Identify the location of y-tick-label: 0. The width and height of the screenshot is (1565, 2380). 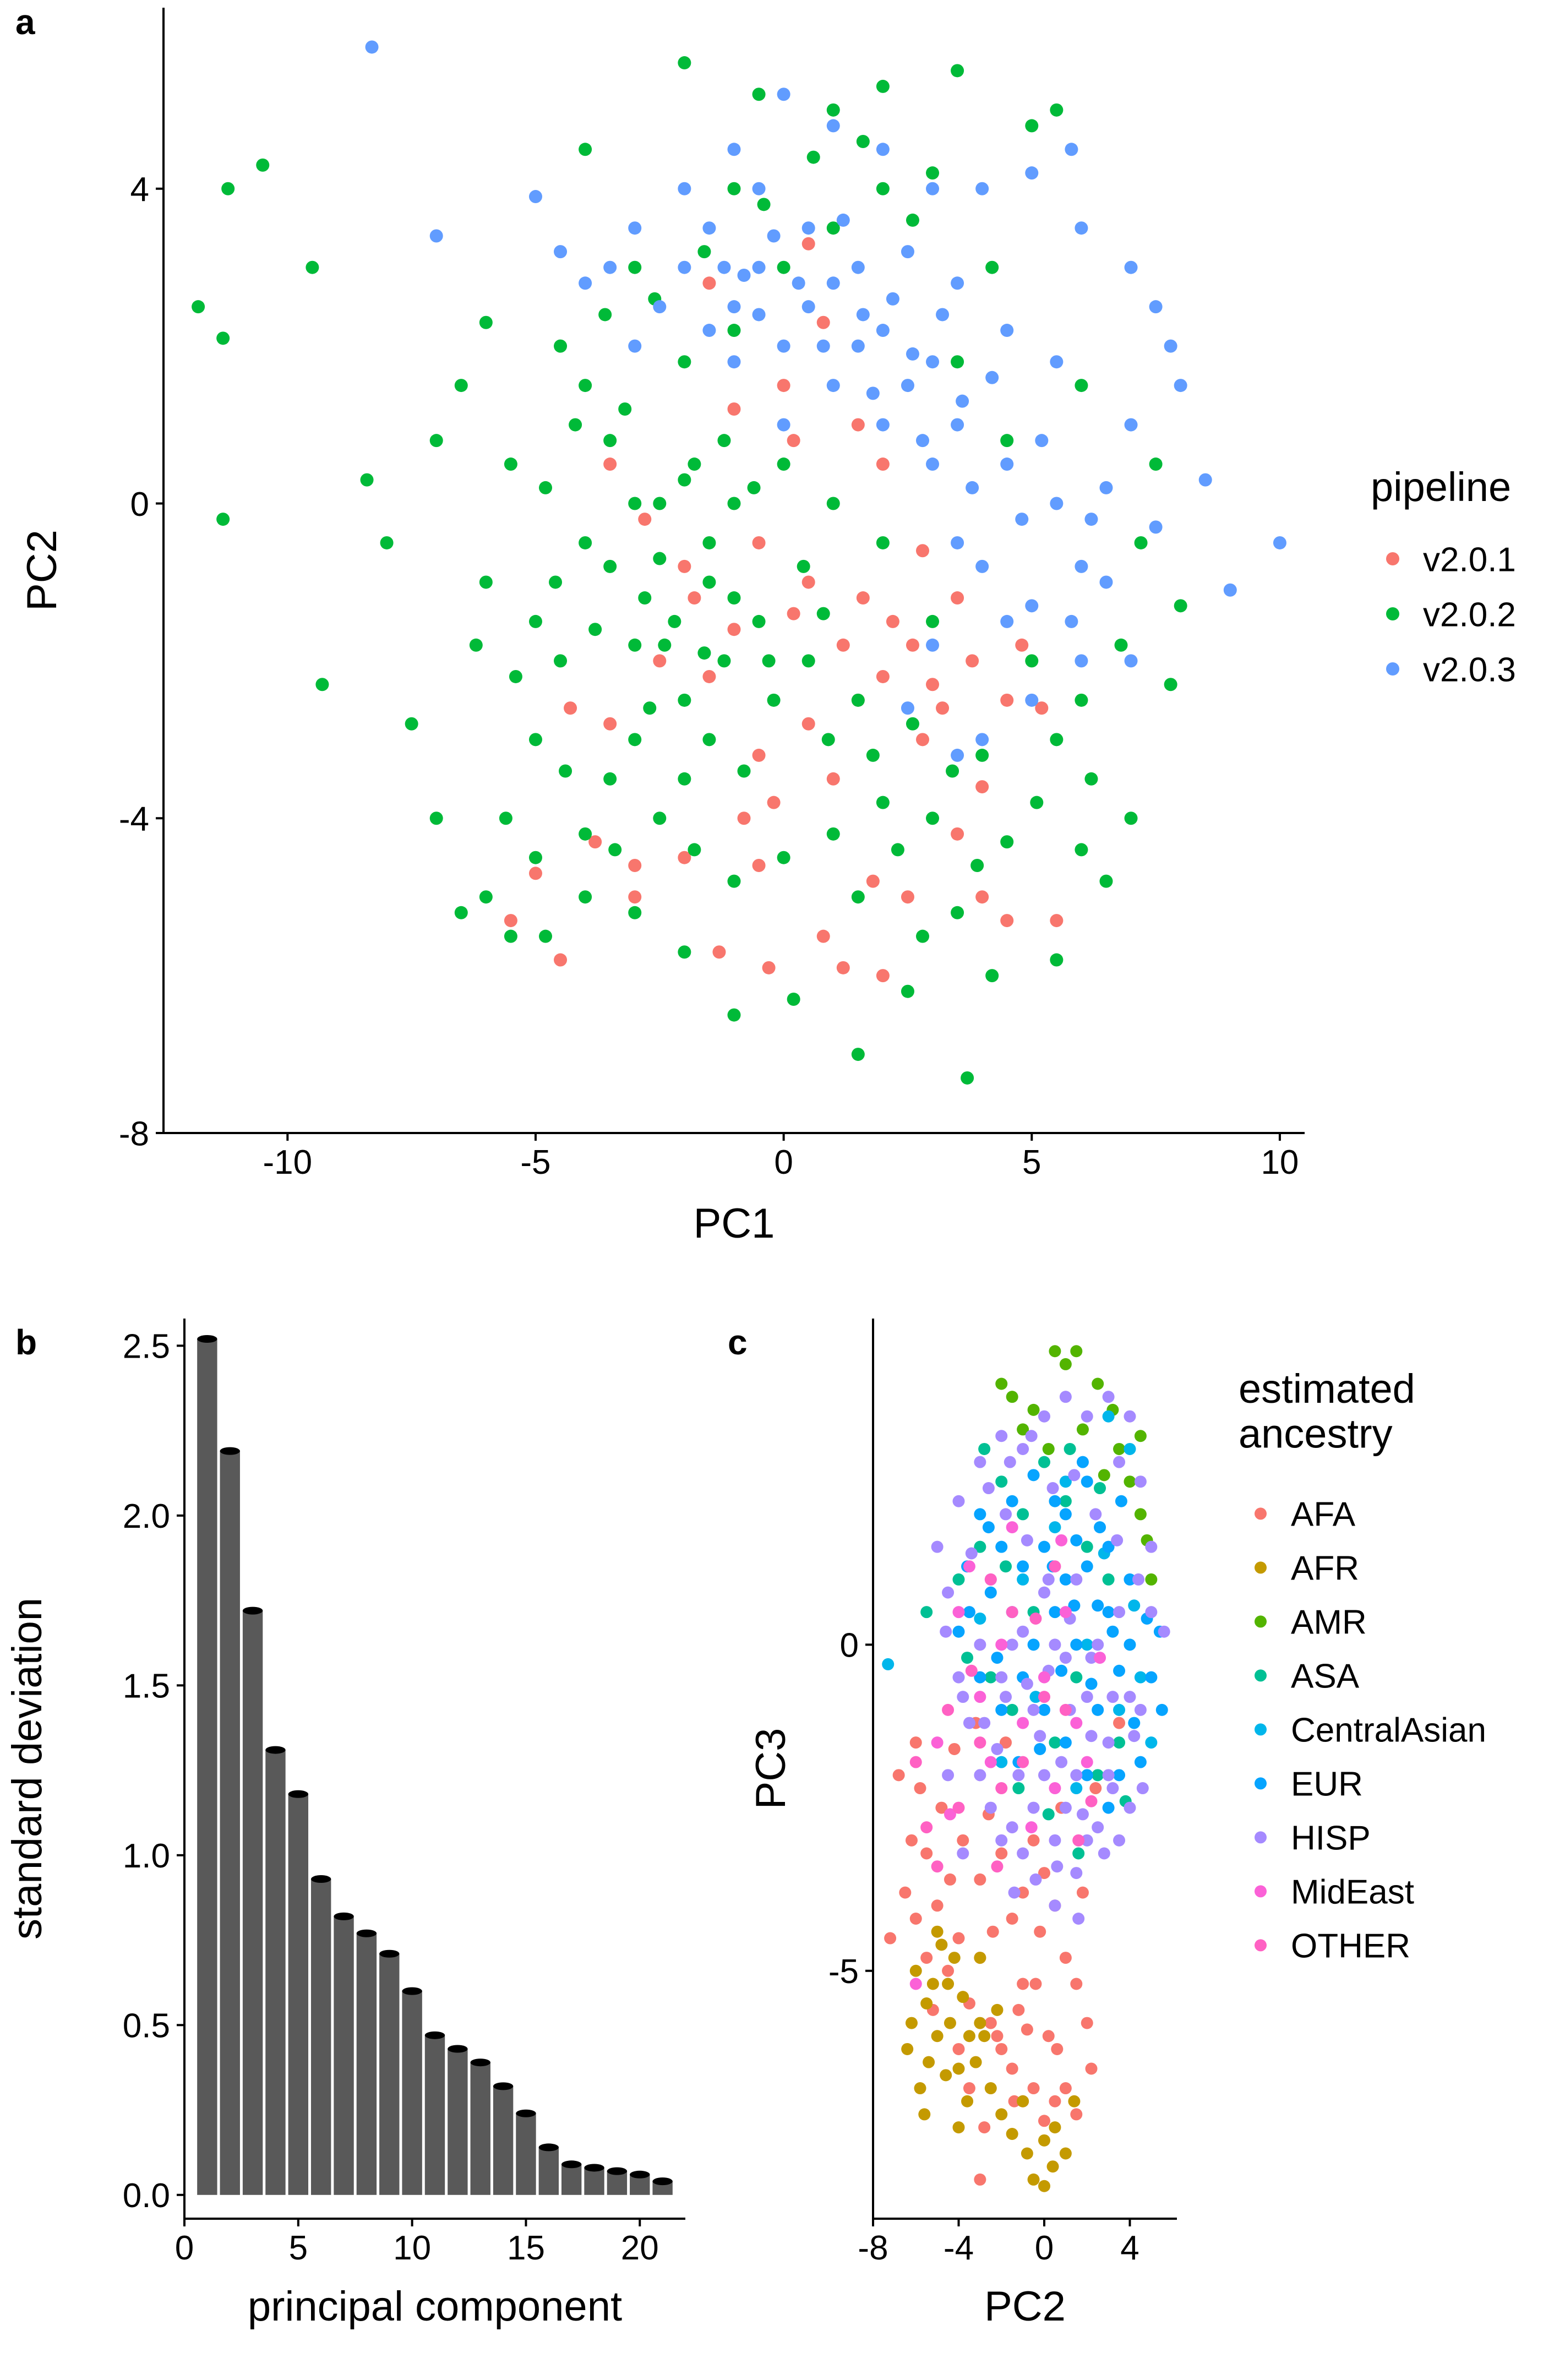
(850, 1646).